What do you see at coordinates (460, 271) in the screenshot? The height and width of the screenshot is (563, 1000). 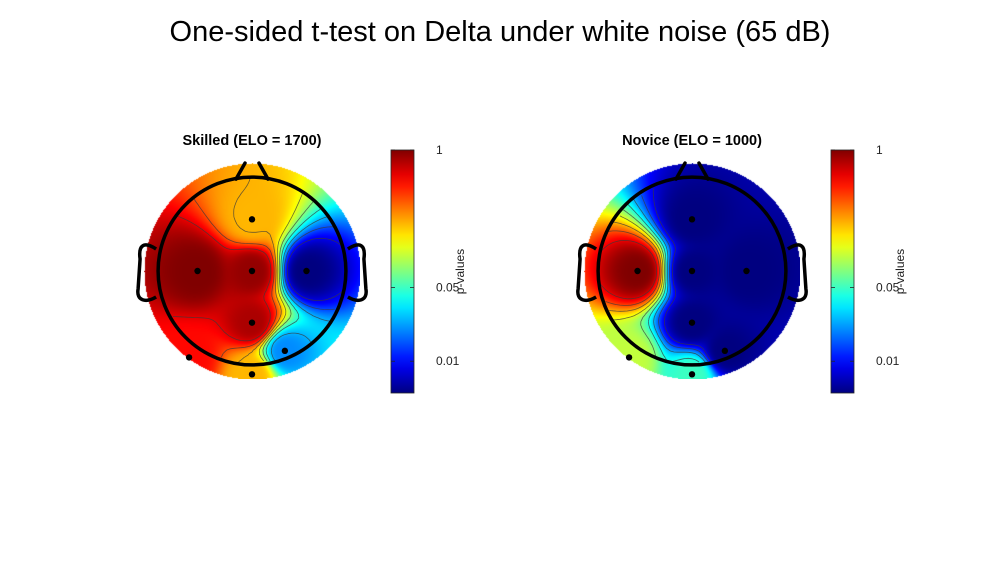 I see `colorbar-label-skilled: p-values` at bounding box center [460, 271].